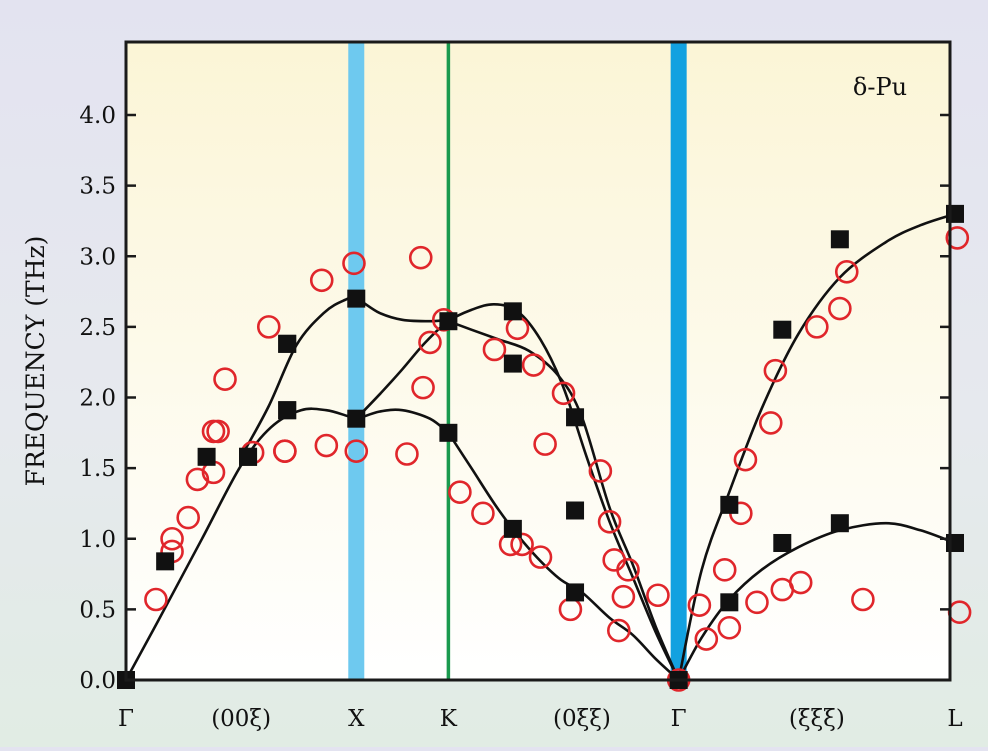 The height and width of the screenshot is (751, 988). What do you see at coordinates (97, 328) in the screenshot?
I see `y-tick-label-5: 2.5` at bounding box center [97, 328].